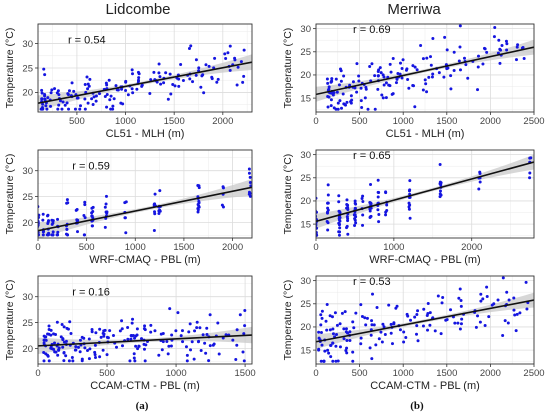  What do you see at coordinates (145, 209) in the screenshot?
I see `regression-line` at bounding box center [145, 209].